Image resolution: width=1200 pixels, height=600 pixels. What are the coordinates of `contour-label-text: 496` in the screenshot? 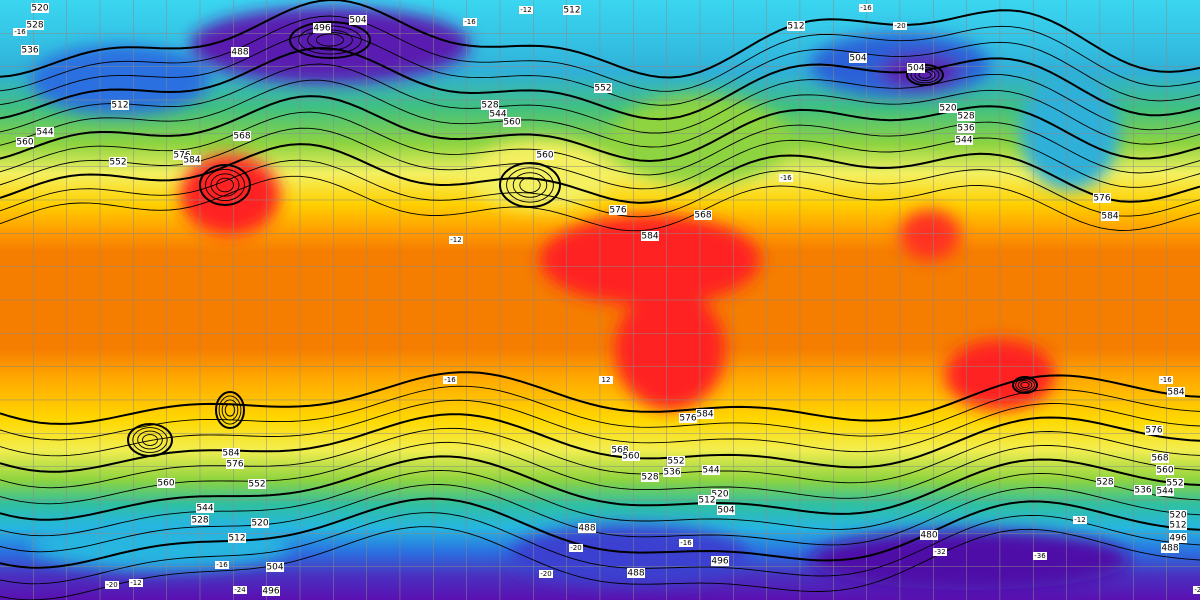 It's located at (1177, 539).